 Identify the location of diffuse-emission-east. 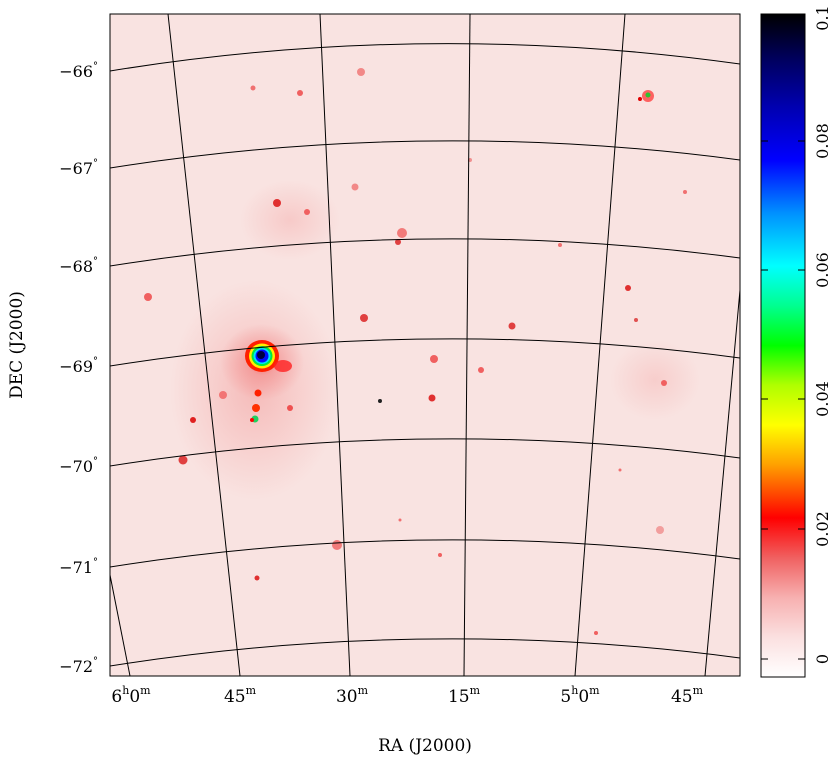
(655, 380).